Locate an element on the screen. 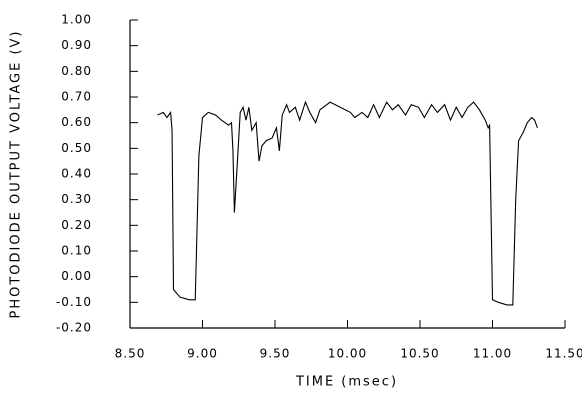  y-tick-label: 0.50 is located at coordinates (76, 148).